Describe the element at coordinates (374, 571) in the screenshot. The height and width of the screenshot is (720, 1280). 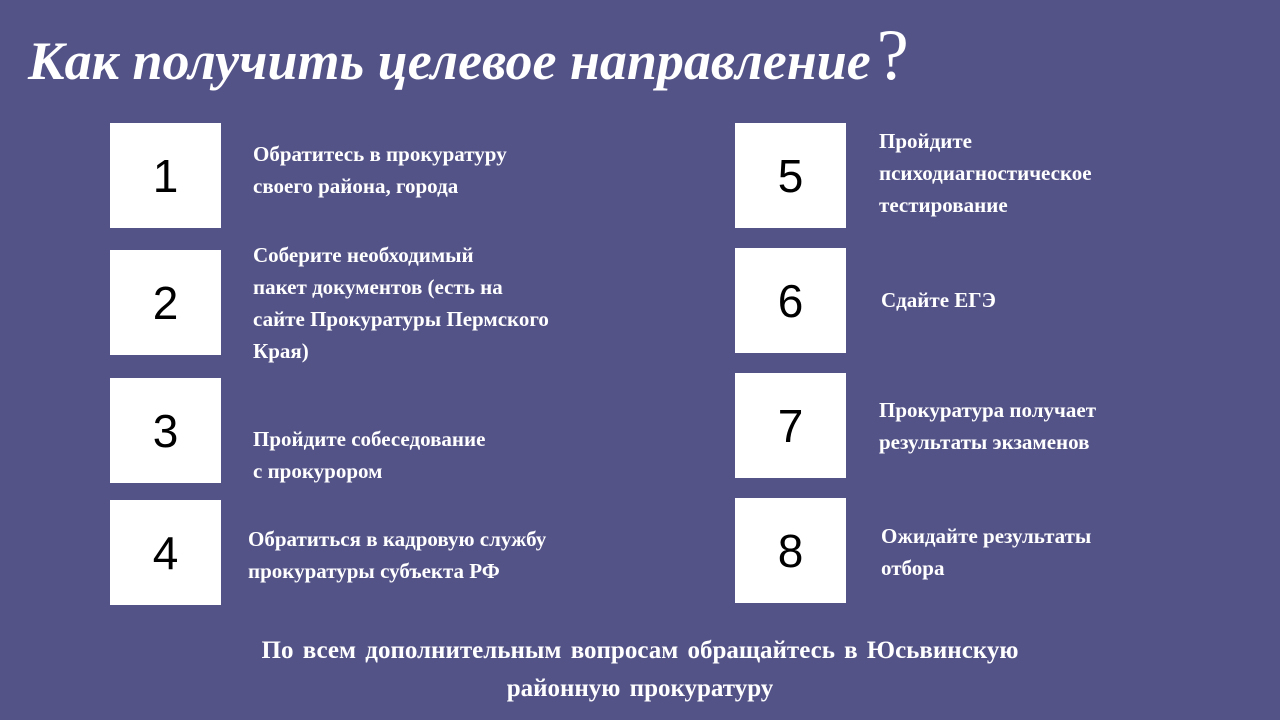
I see `step-line: прокуратуры субъекта РФ` at that location.